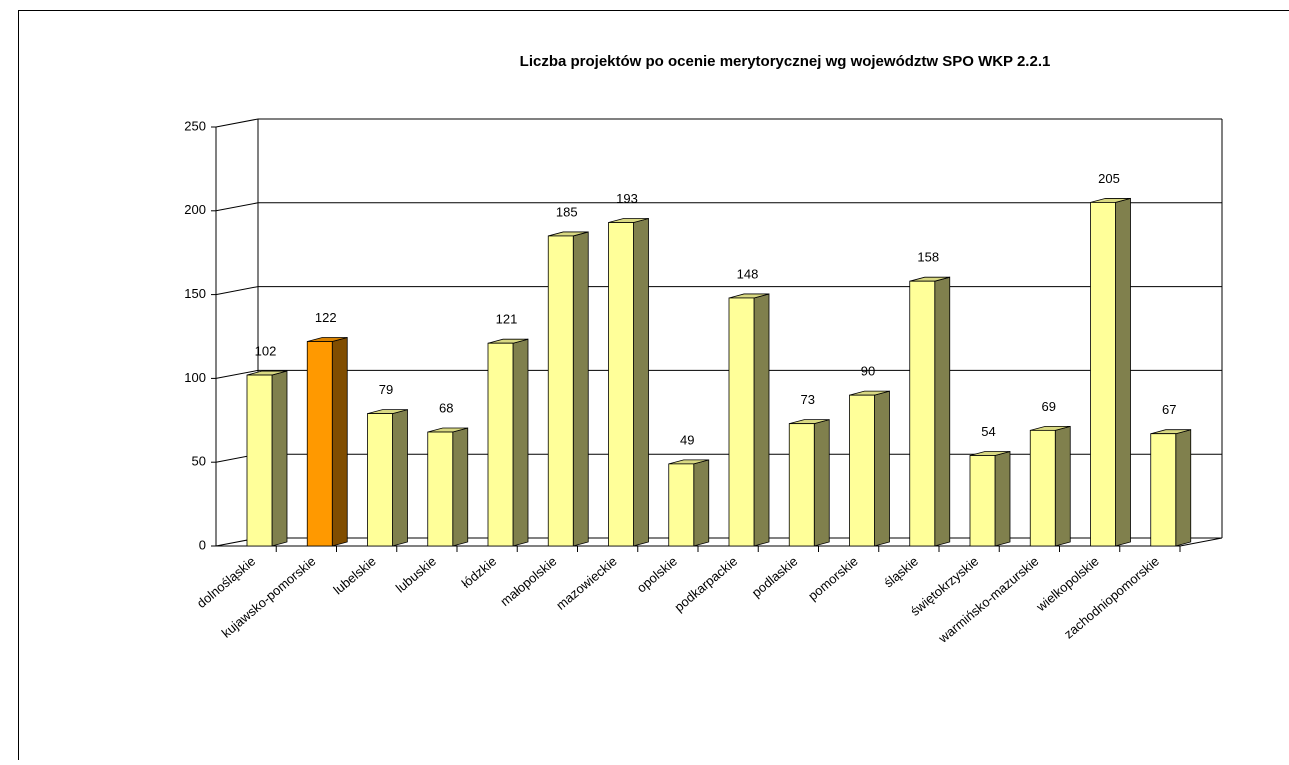 This screenshot has height=765, width=1289. What do you see at coordinates (1169, 409) in the screenshot?
I see `data-label: 67` at bounding box center [1169, 409].